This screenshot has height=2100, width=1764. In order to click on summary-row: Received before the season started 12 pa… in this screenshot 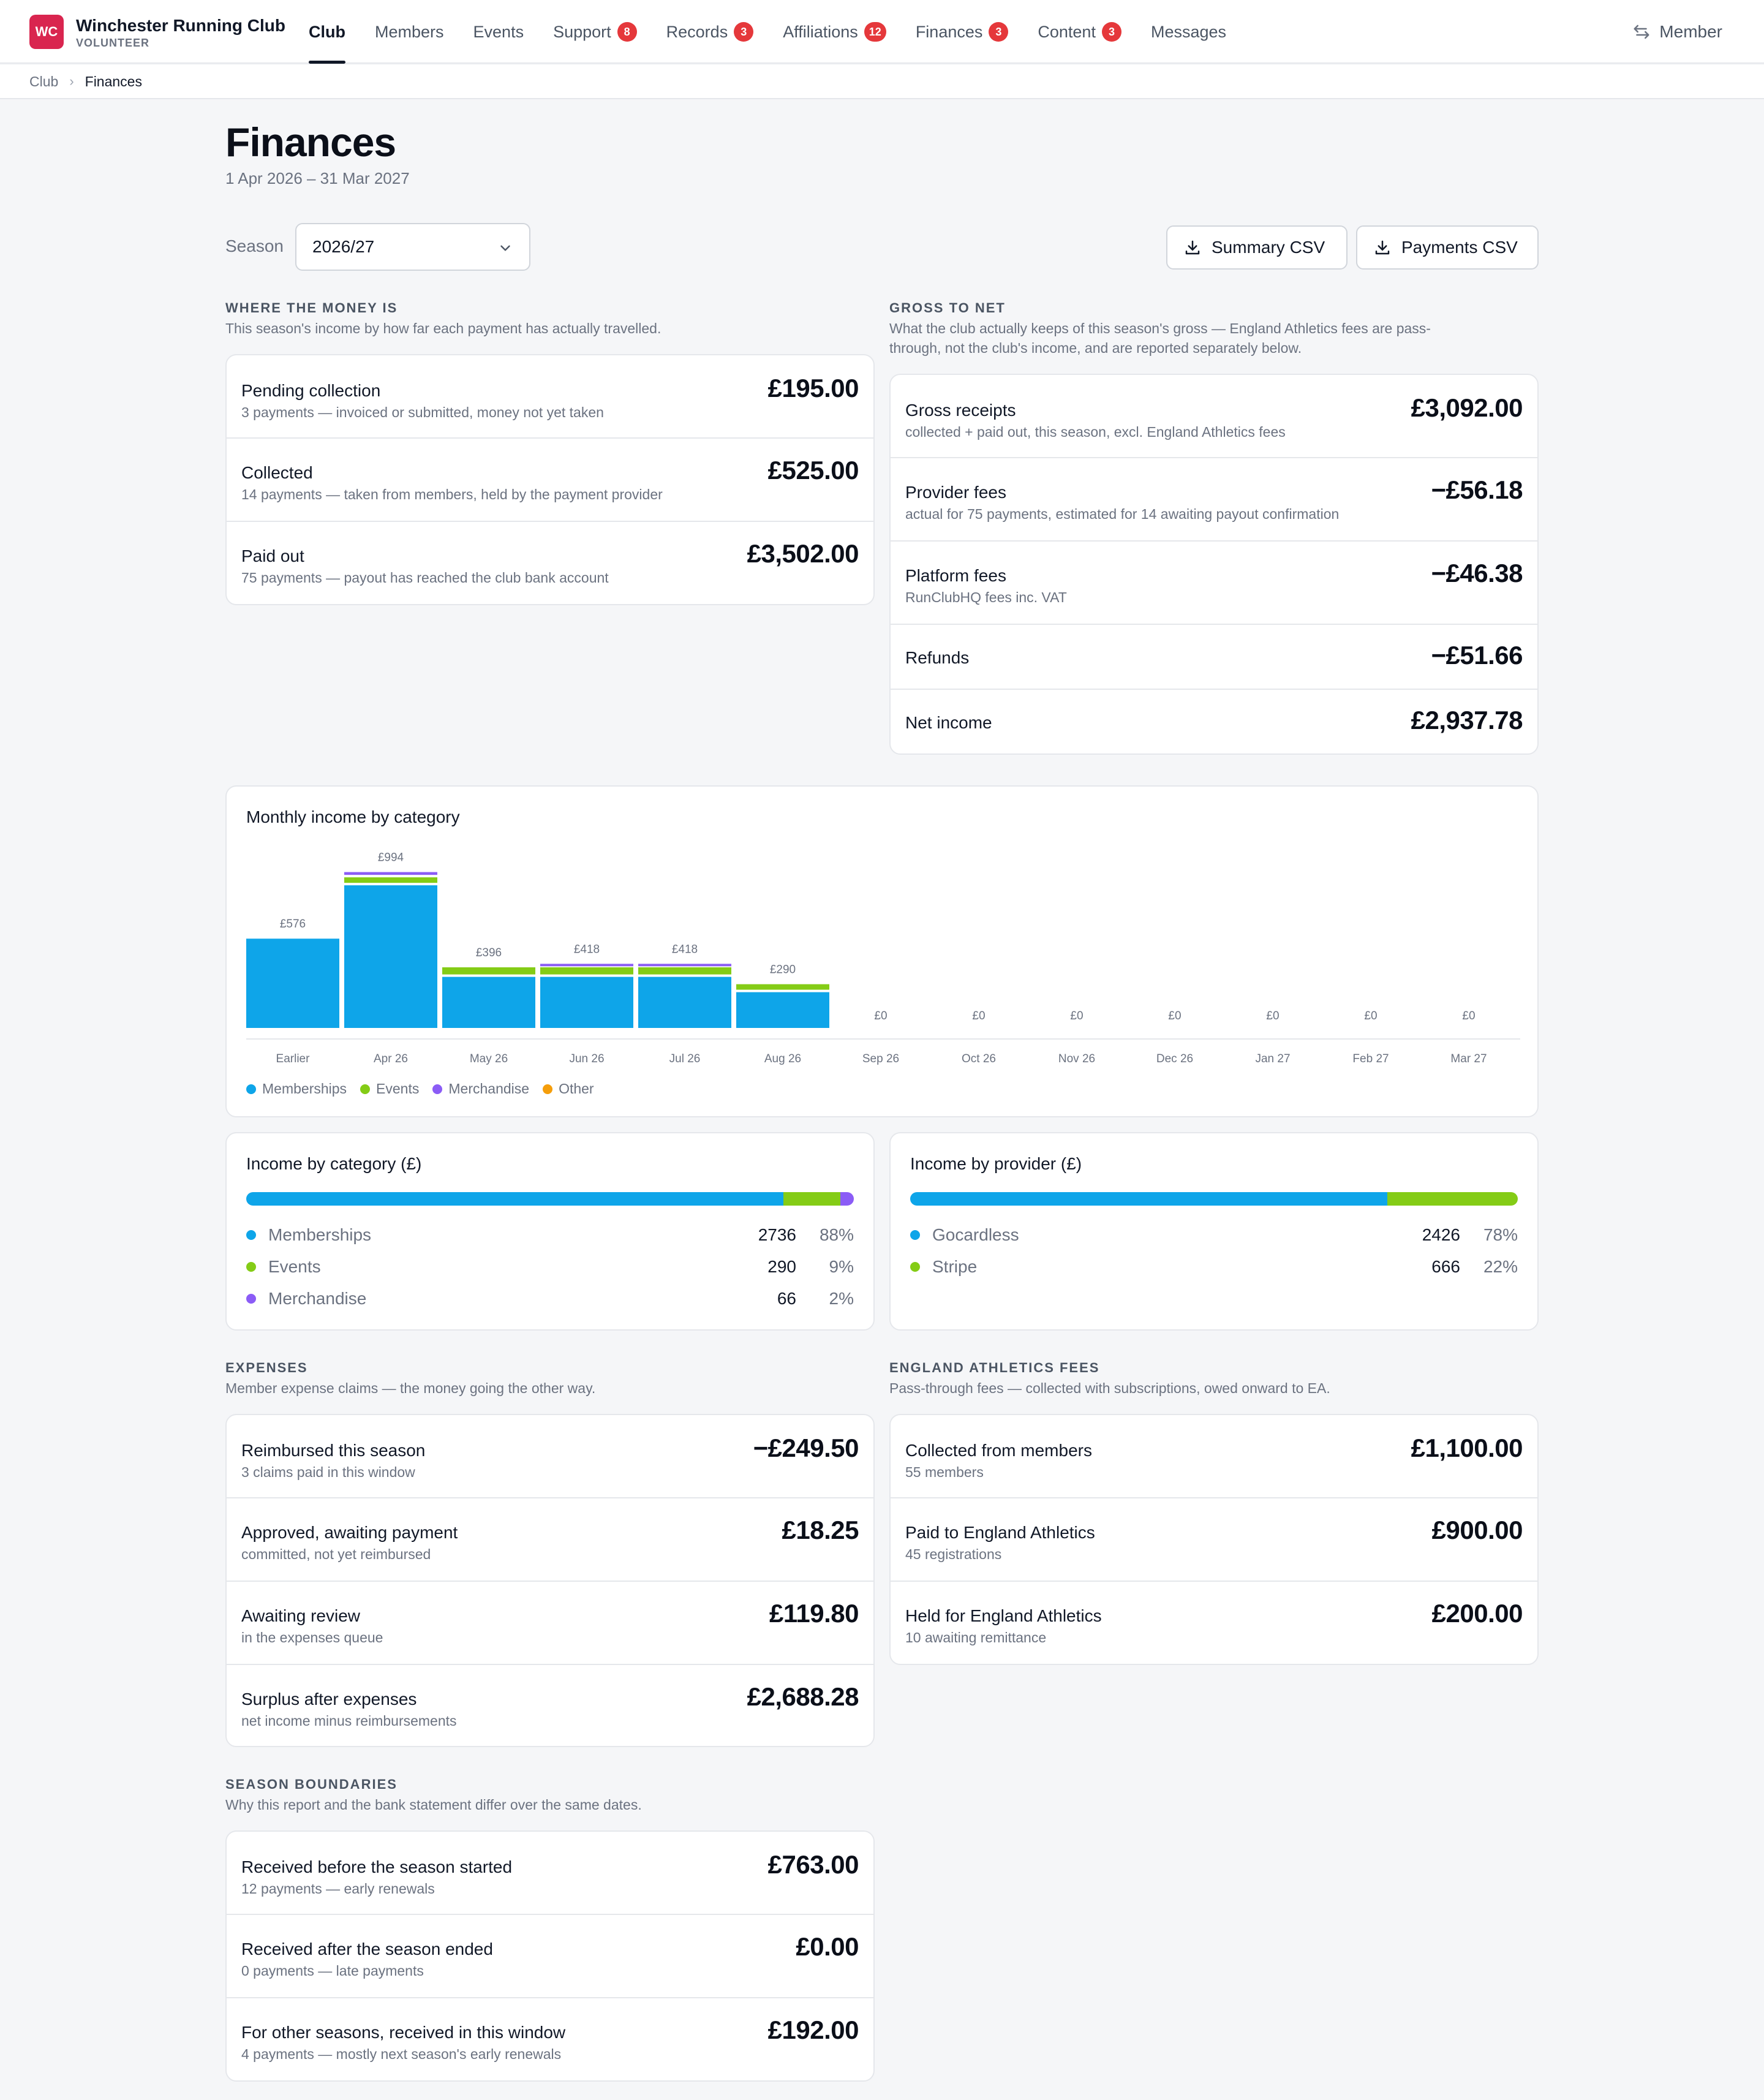, I will do `click(550, 1874)`.